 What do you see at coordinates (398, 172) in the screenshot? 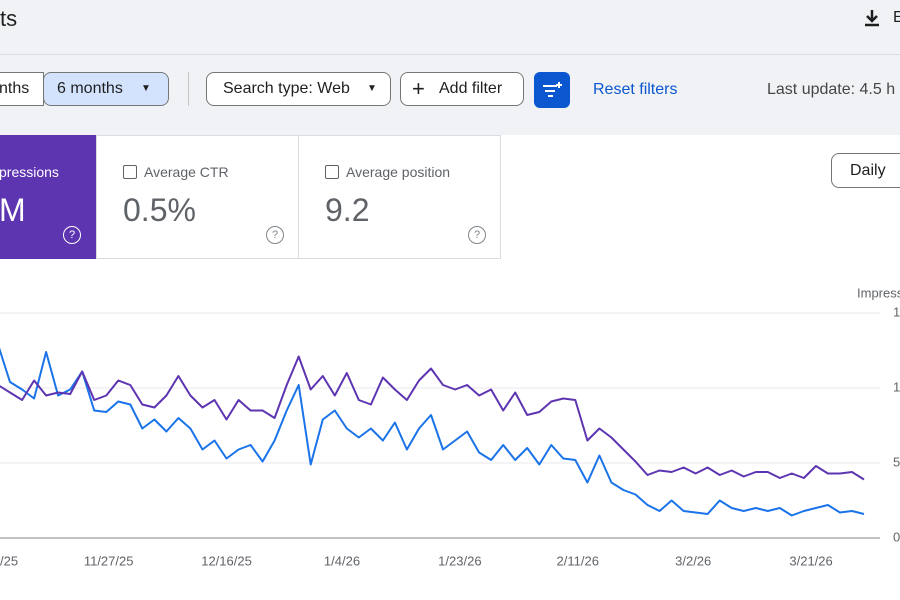
I see `metric-label: Average position` at bounding box center [398, 172].